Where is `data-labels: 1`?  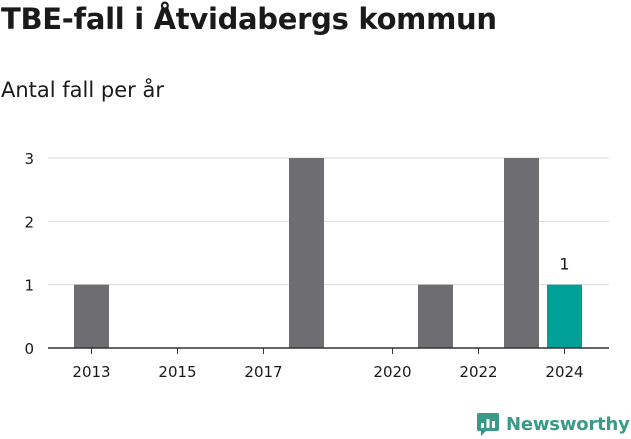 data-labels: 1 is located at coordinates (564, 264).